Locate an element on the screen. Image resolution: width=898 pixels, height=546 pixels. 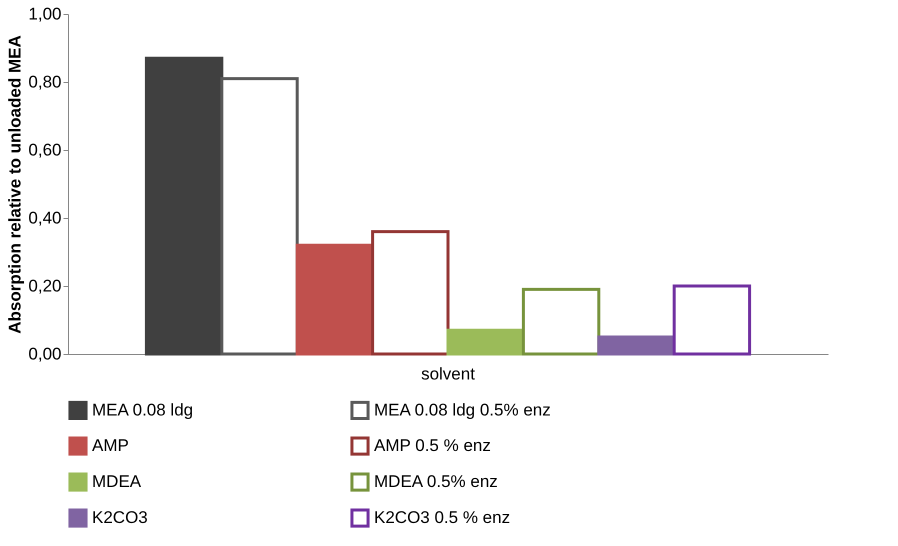
y-tick-label: 1,00 is located at coordinates (45, 14).